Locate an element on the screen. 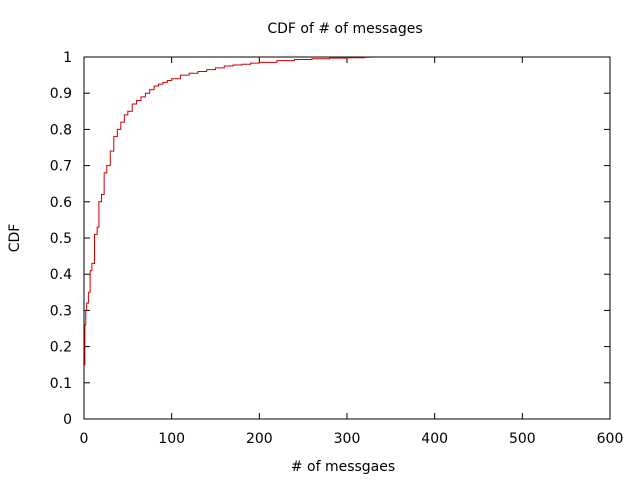 Image resolution: width=640 pixels, height=480 pixels. y-tick-label: 0.8 is located at coordinates (61, 130).